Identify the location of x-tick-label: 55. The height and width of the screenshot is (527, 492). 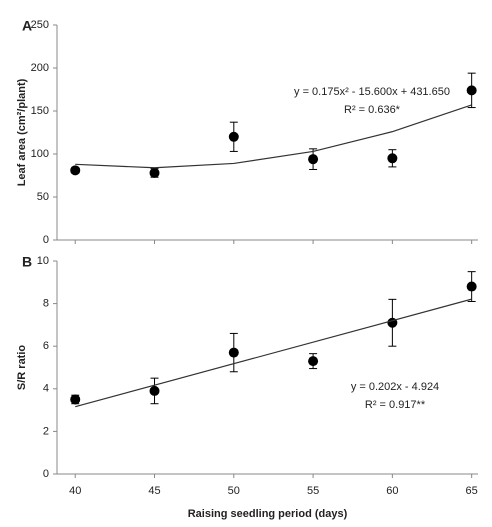
(313, 491).